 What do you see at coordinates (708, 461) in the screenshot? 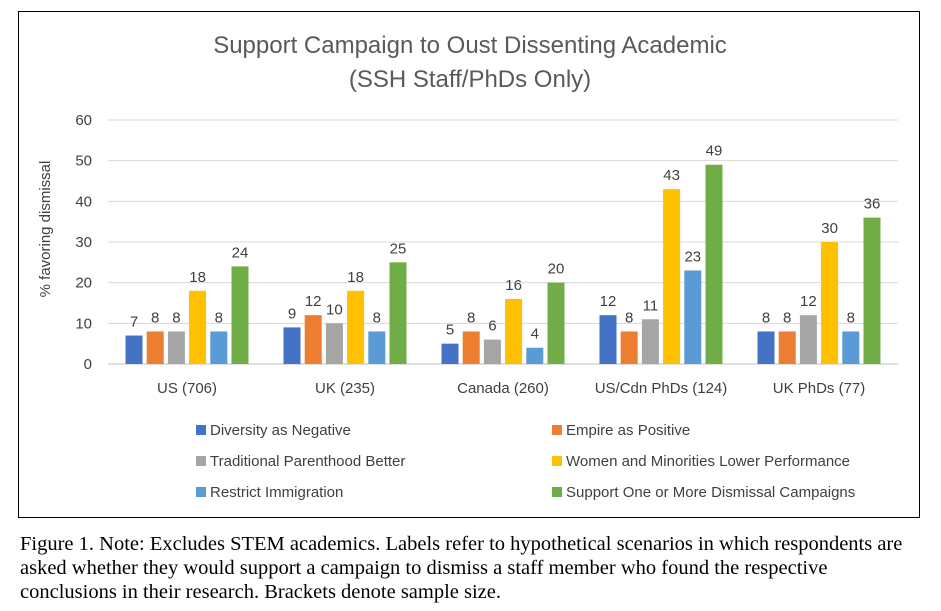
I see `legend-label: Women and Minorities Lower Performance` at bounding box center [708, 461].